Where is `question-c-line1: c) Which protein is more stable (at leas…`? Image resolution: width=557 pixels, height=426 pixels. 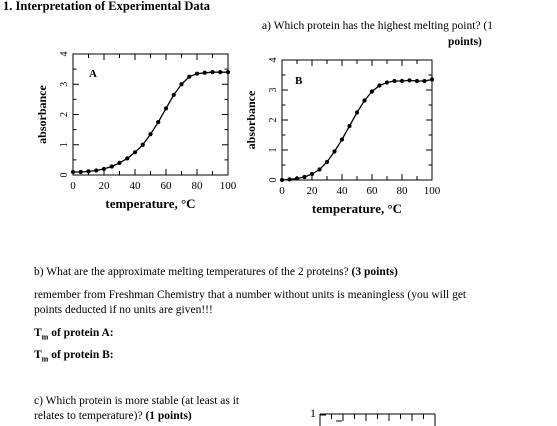
question-c-line1: c) Which protein is more stable (at leas… is located at coordinates (137, 401).